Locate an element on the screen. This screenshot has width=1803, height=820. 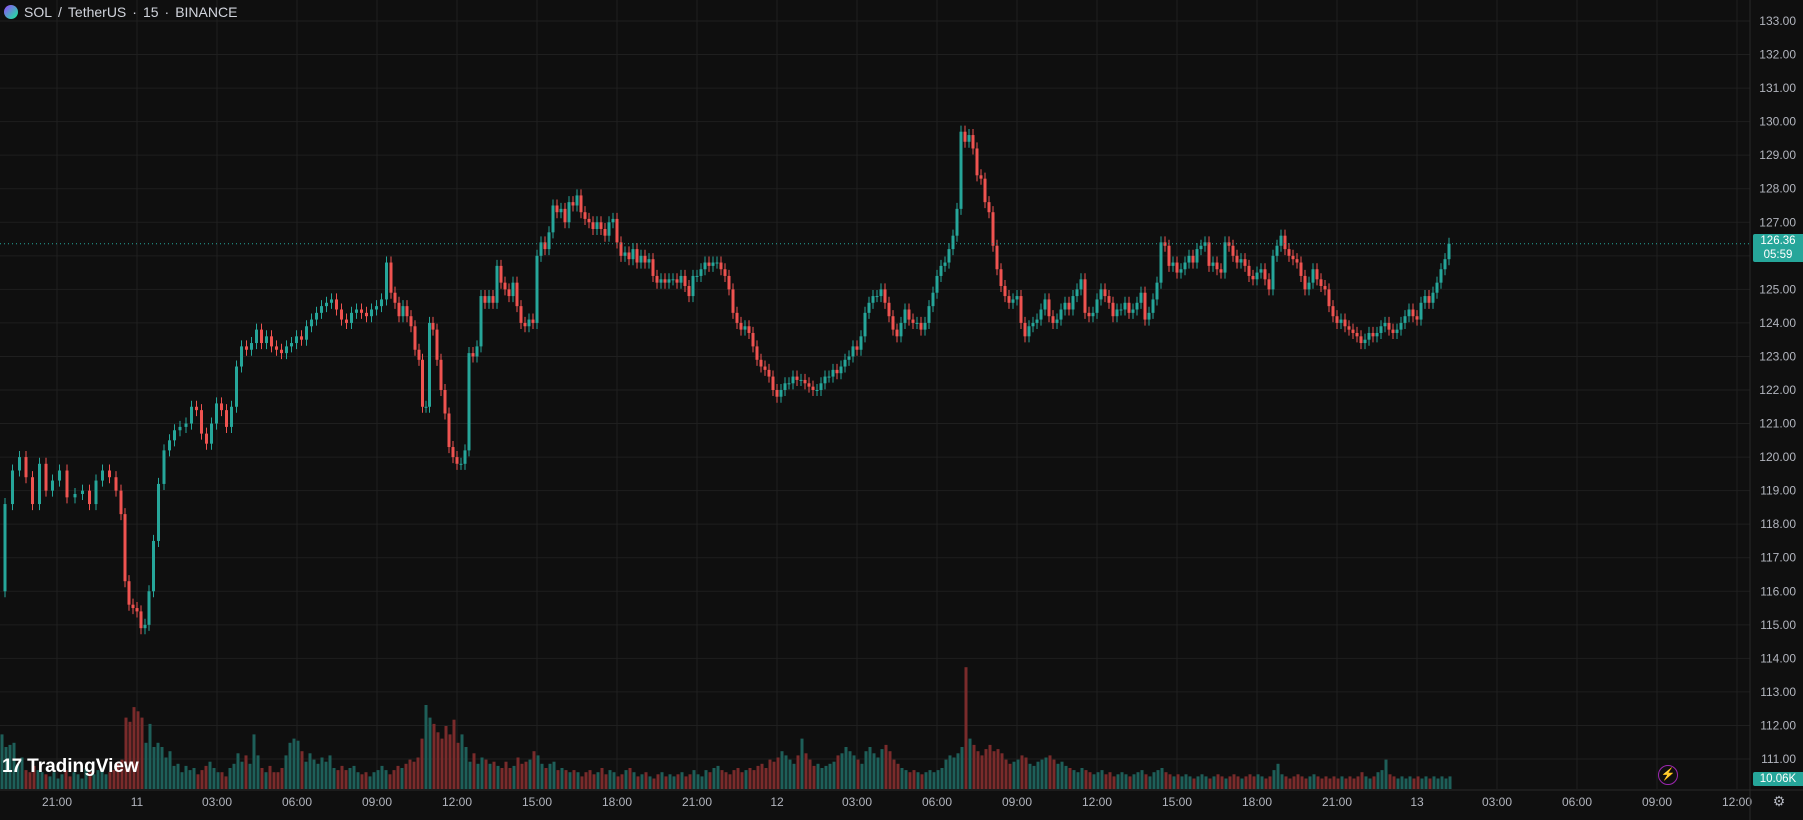
x-tick-label: 12 is located at coordinates (777, 802).